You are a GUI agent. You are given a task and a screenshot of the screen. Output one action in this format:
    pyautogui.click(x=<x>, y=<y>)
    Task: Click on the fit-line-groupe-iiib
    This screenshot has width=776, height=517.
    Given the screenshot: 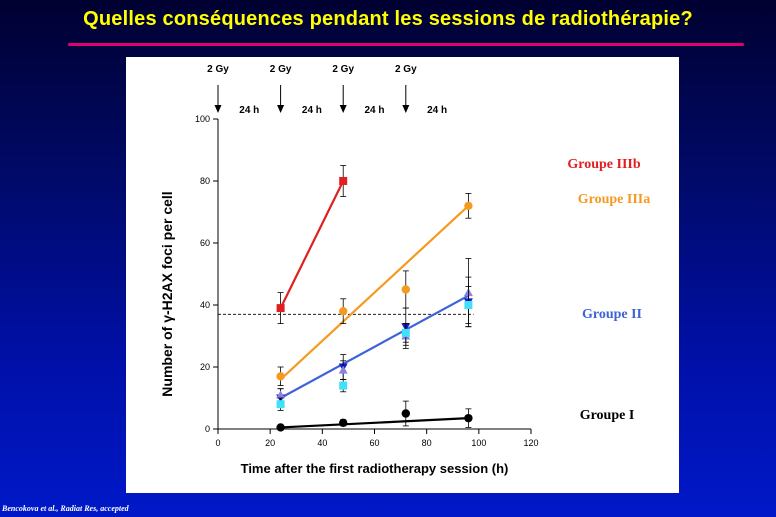 What is the action you would take?
    pyautogui.click(x=312, y=244)
    